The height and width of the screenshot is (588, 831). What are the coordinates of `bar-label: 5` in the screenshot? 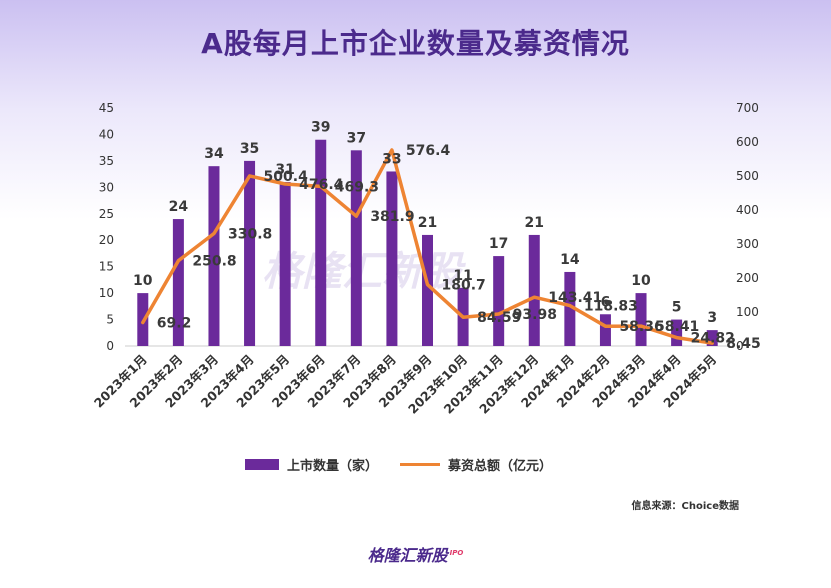 It's located at (677, 308).